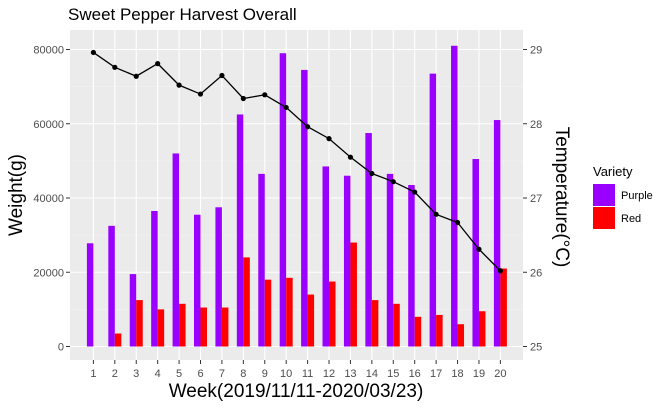  I want to click on y-right-tick-label: 25, so click(536, 348).